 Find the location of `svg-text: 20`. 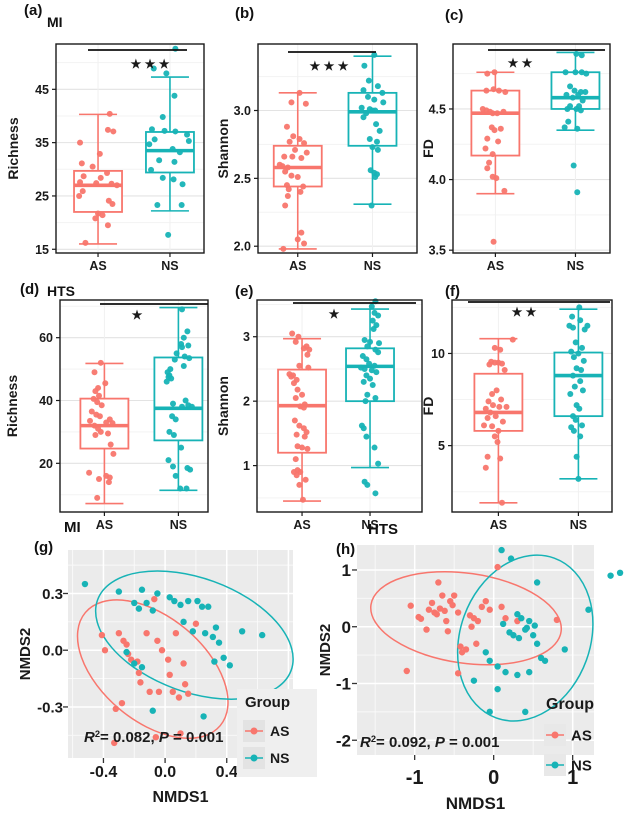

svg-text: 20 is located at coordinates (46, 464).